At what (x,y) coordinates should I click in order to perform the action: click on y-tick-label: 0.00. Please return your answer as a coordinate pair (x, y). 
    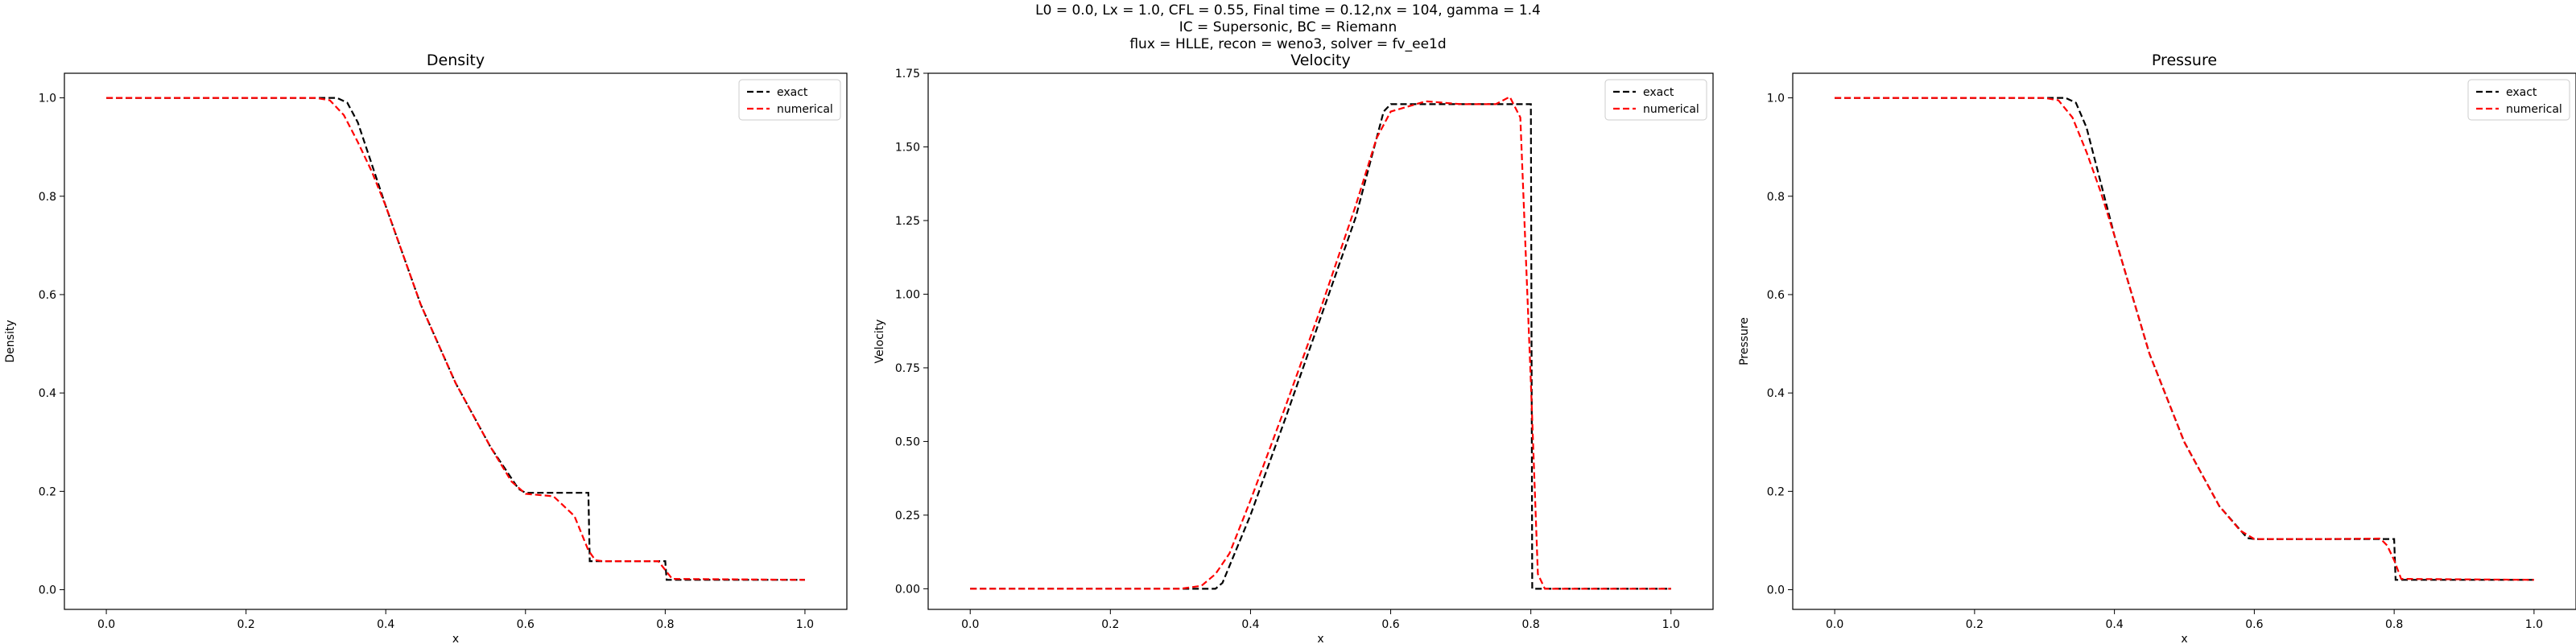
    Looking at the image, I should click on (907, 589).